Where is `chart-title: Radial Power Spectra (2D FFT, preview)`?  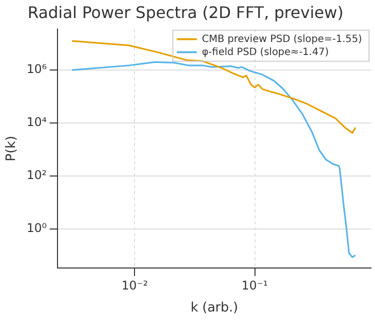
chart-title: Radial Power Spectra (2D FFT, preview) is located at coordinates (186, 12).